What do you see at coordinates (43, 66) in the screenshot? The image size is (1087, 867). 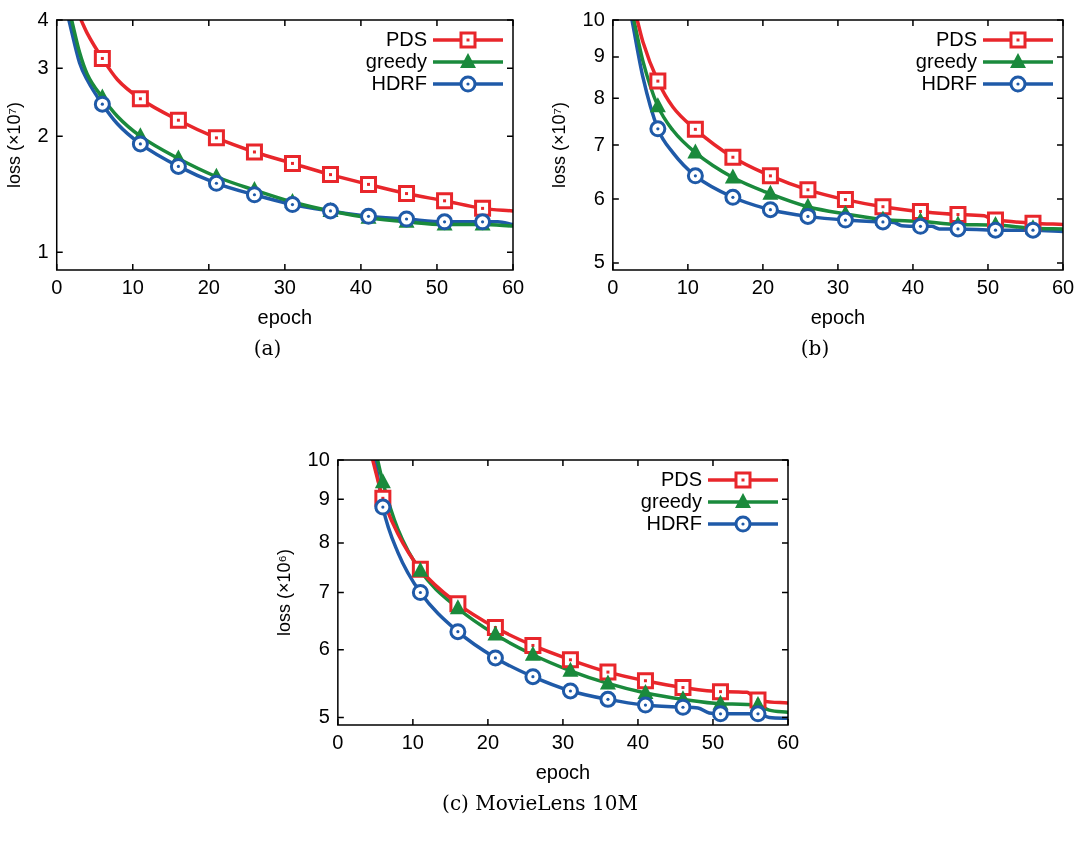 I see `y-tick-label: 3` at bounding box center [43, 66].